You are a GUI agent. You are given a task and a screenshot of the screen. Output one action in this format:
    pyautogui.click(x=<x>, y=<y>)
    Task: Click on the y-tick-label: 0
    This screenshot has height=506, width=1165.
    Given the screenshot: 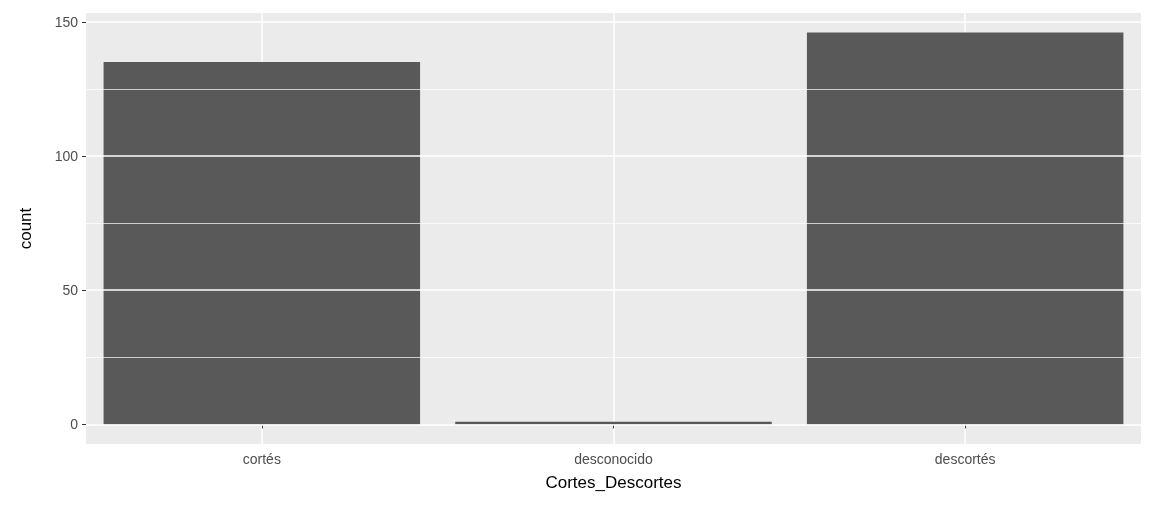 What is the action you would take?
    pyautogui.click(x=74, y=424)
    